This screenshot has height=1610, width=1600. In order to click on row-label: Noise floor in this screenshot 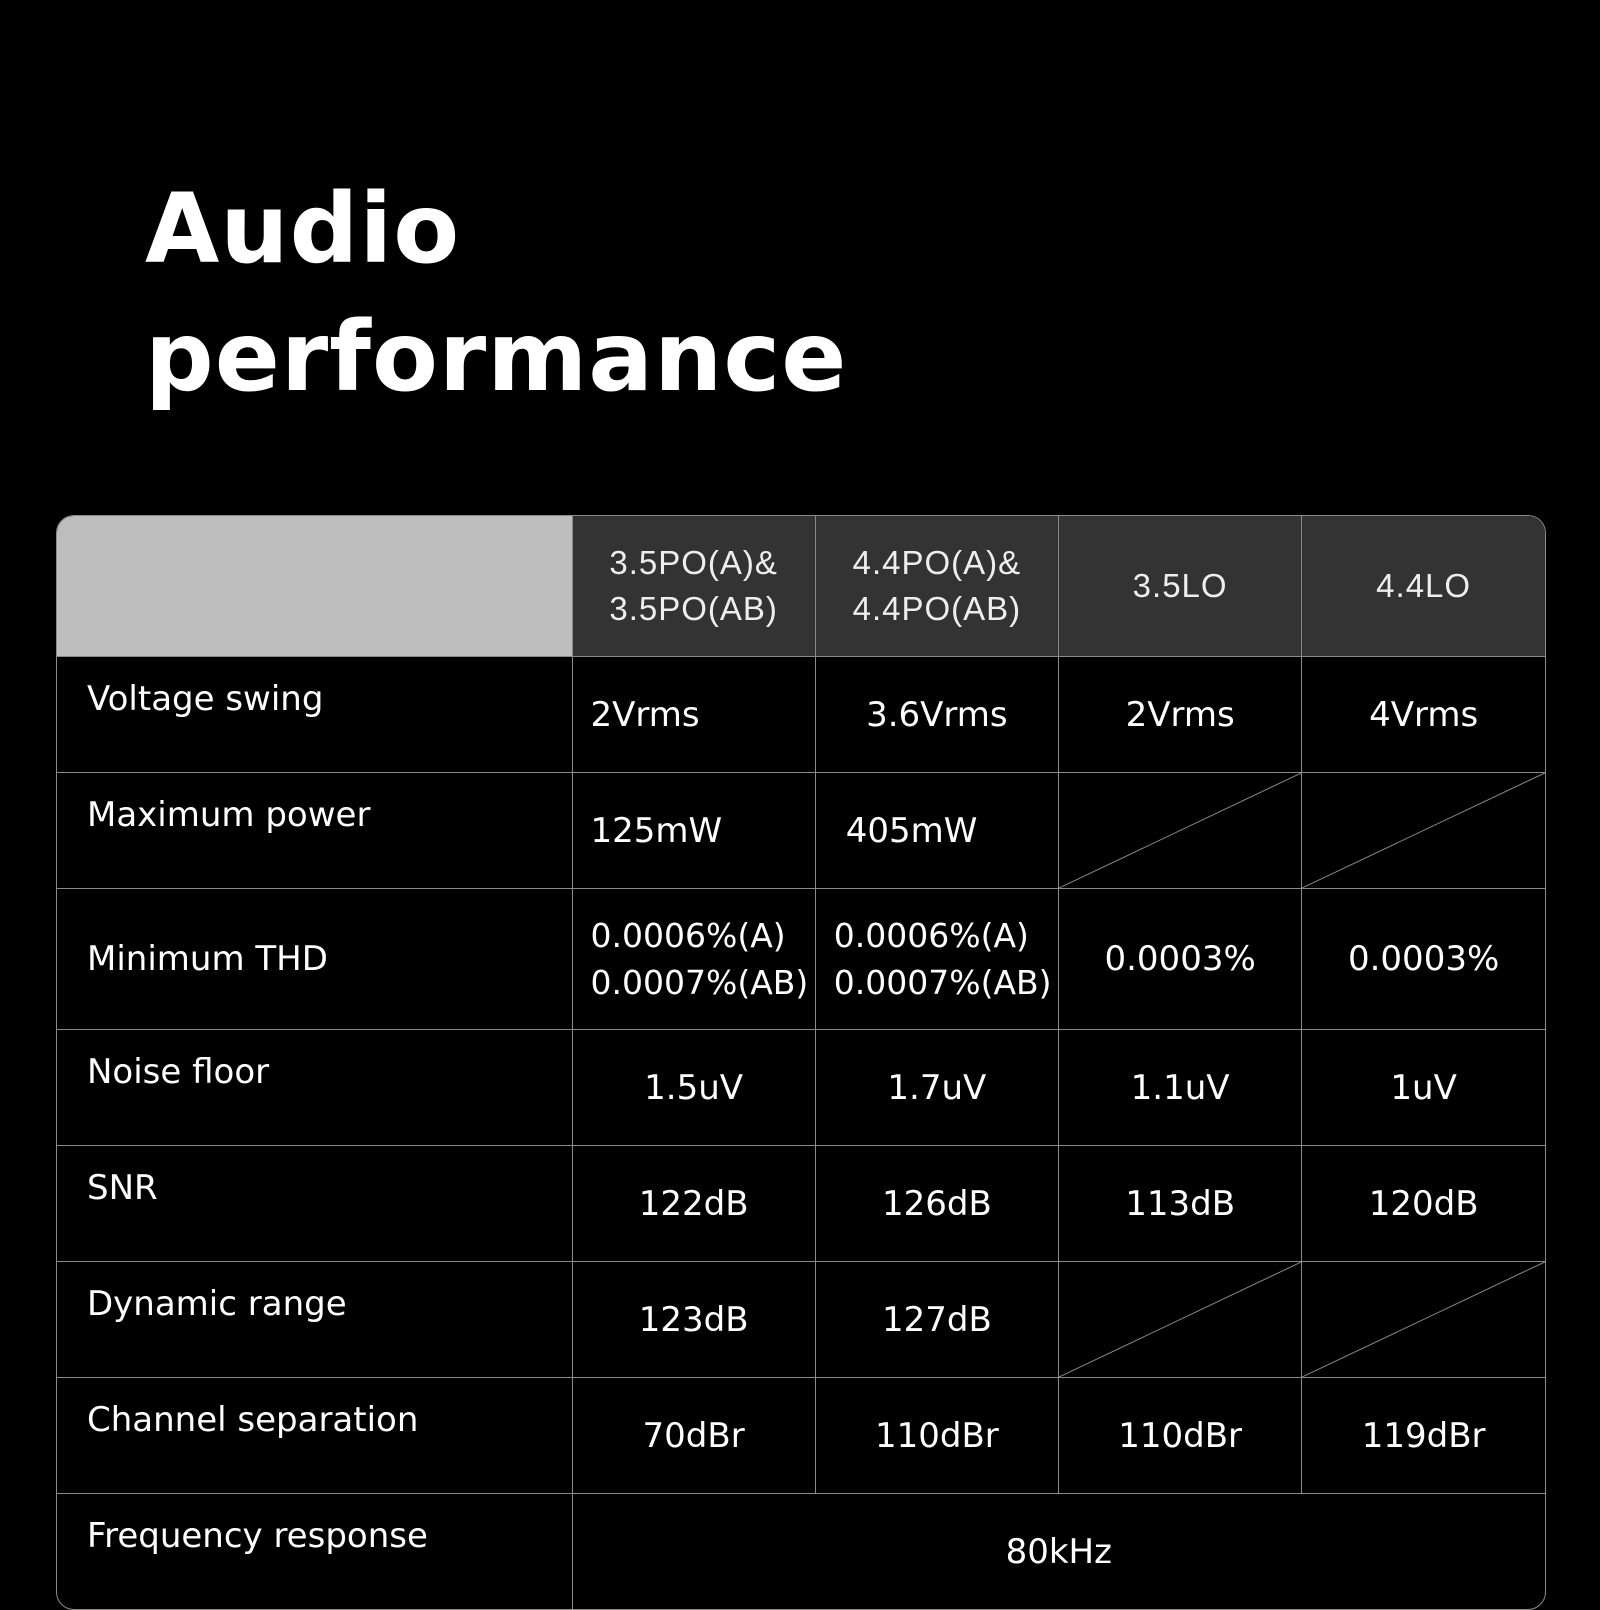, I will do `click(315, 1087)`.